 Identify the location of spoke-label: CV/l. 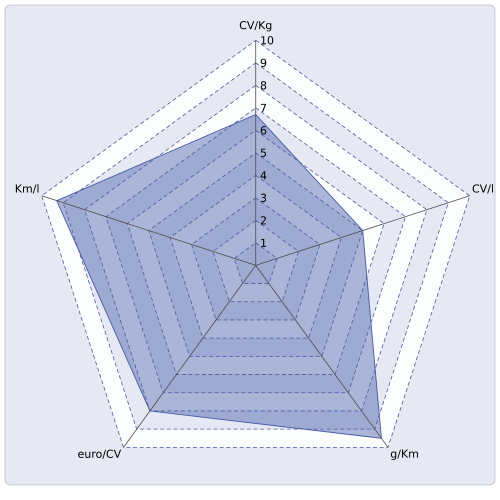
(482, 189).